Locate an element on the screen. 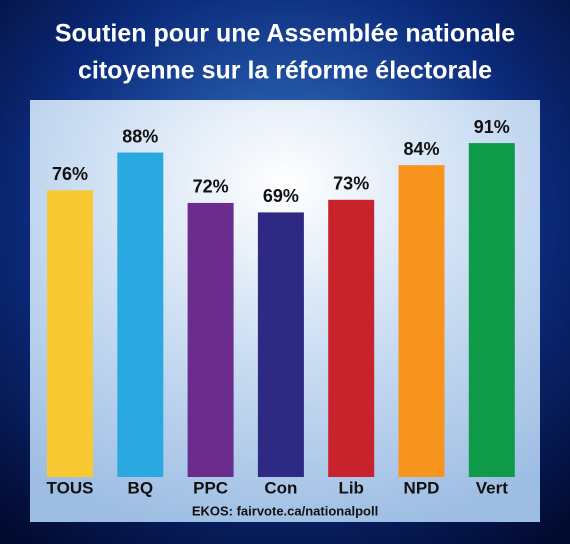 This screenshot has height=544, width=570. chart-title: Soutien pour une Assemblée nationale is located at coordinates (285, 34).